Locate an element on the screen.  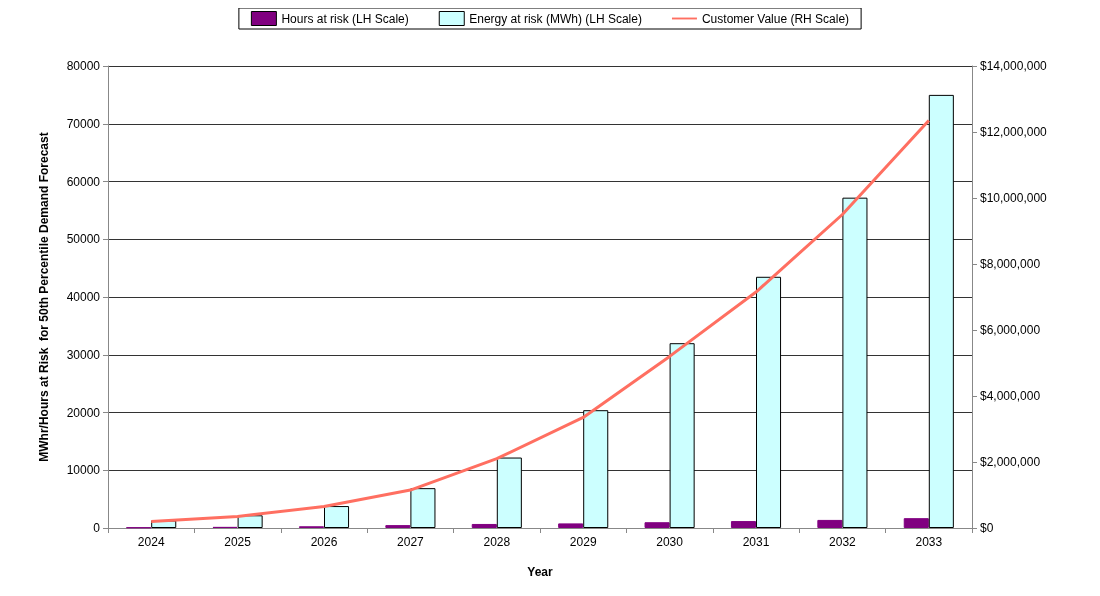
y-tick-label: 80000 is located at coordinates (83, 66).